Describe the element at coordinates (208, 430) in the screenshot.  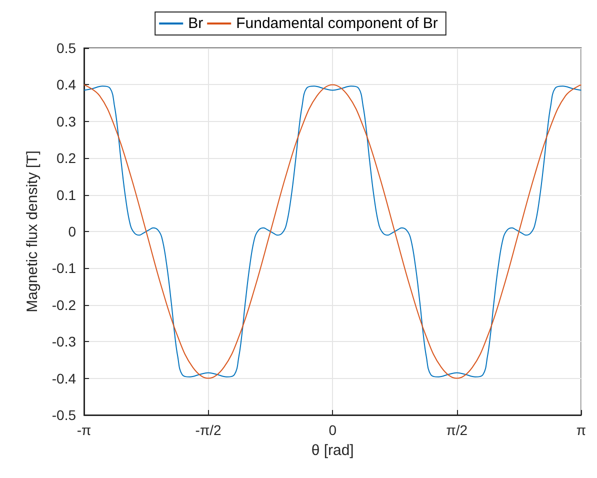
I see `x-tick-label: -π/2` at that location.